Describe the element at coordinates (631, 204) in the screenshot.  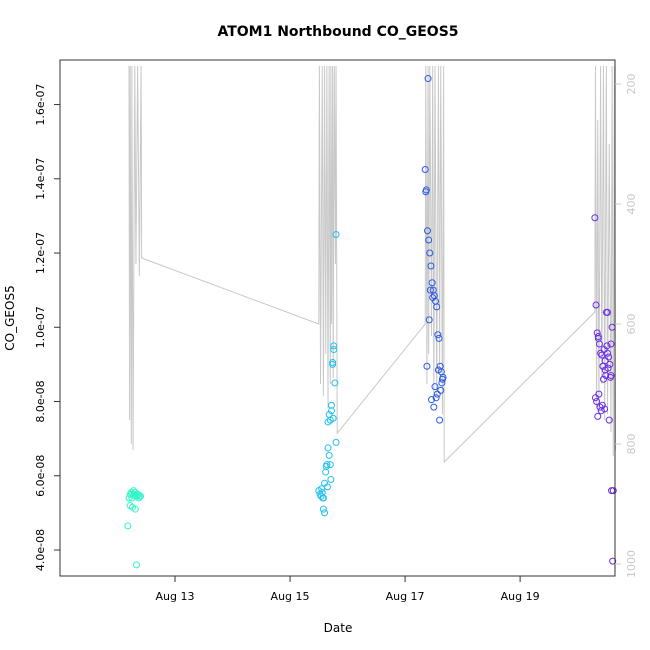
I see `right-tick-label: 400` at that location.